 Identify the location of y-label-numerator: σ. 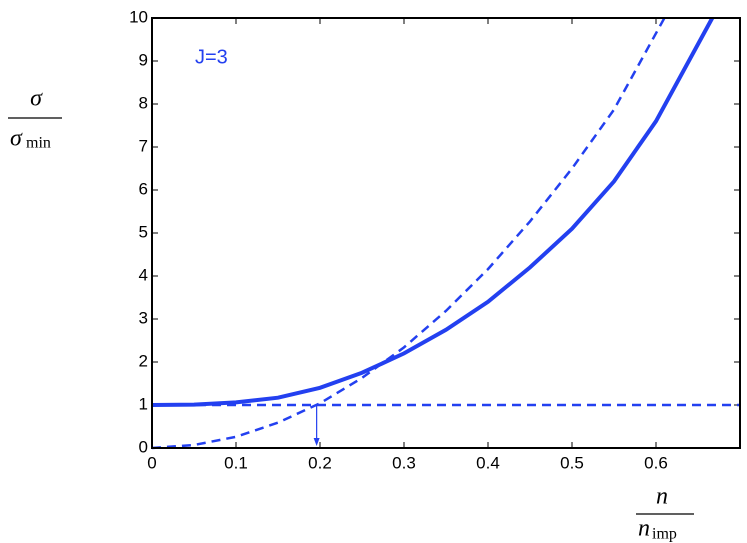
(36, 99).